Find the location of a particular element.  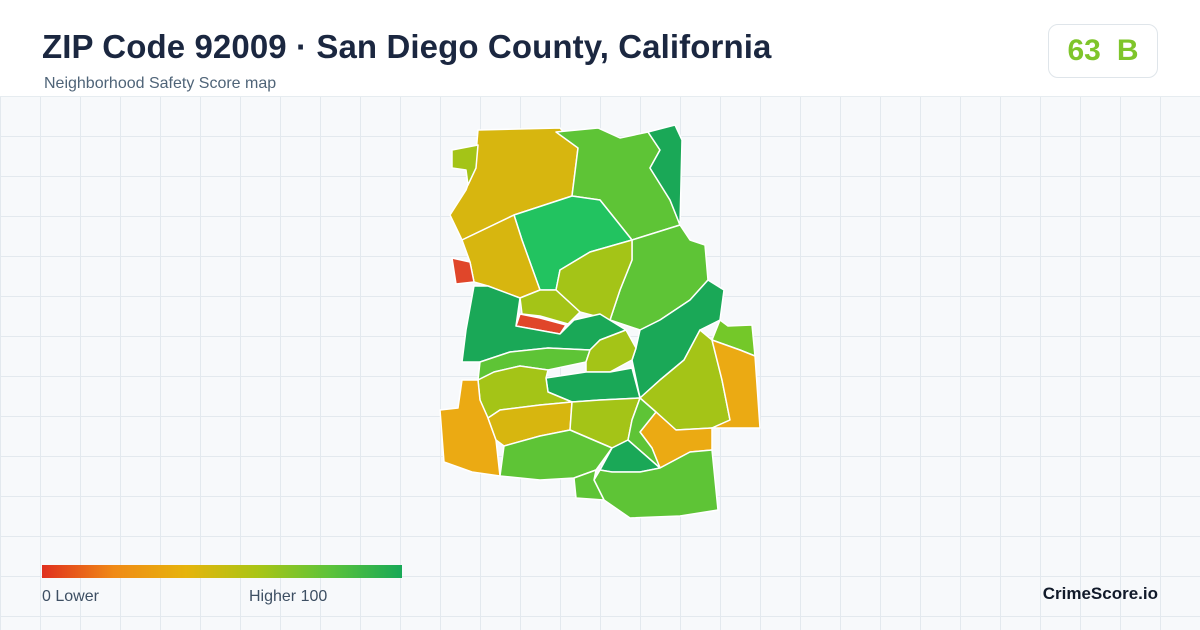

score-badge: 63 B is located at coordinates (1103, 51).